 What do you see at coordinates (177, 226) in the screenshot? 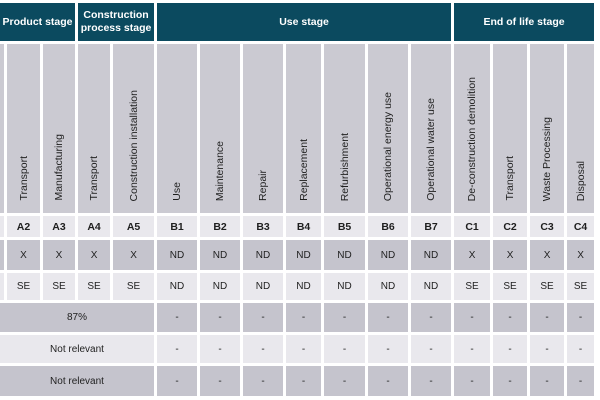
I see `module-code: B1` at bounding box center [177, 226].